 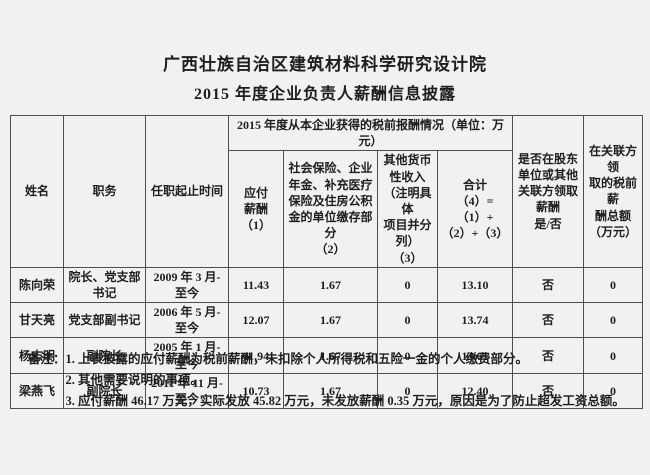 What do you see at coordinates (47, 359) in the screenshot?
I see `notes-label: 备注：` at bounding box center [47, 359].